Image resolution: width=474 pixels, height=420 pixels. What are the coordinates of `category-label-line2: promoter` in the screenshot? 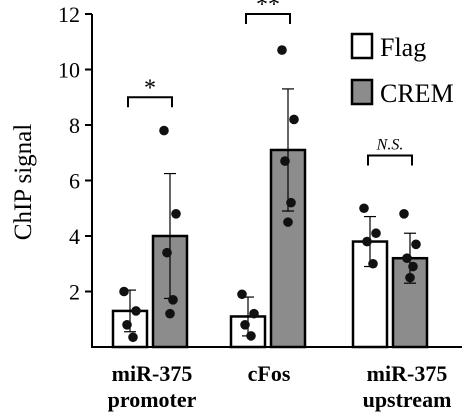 It's located at (152, 399).